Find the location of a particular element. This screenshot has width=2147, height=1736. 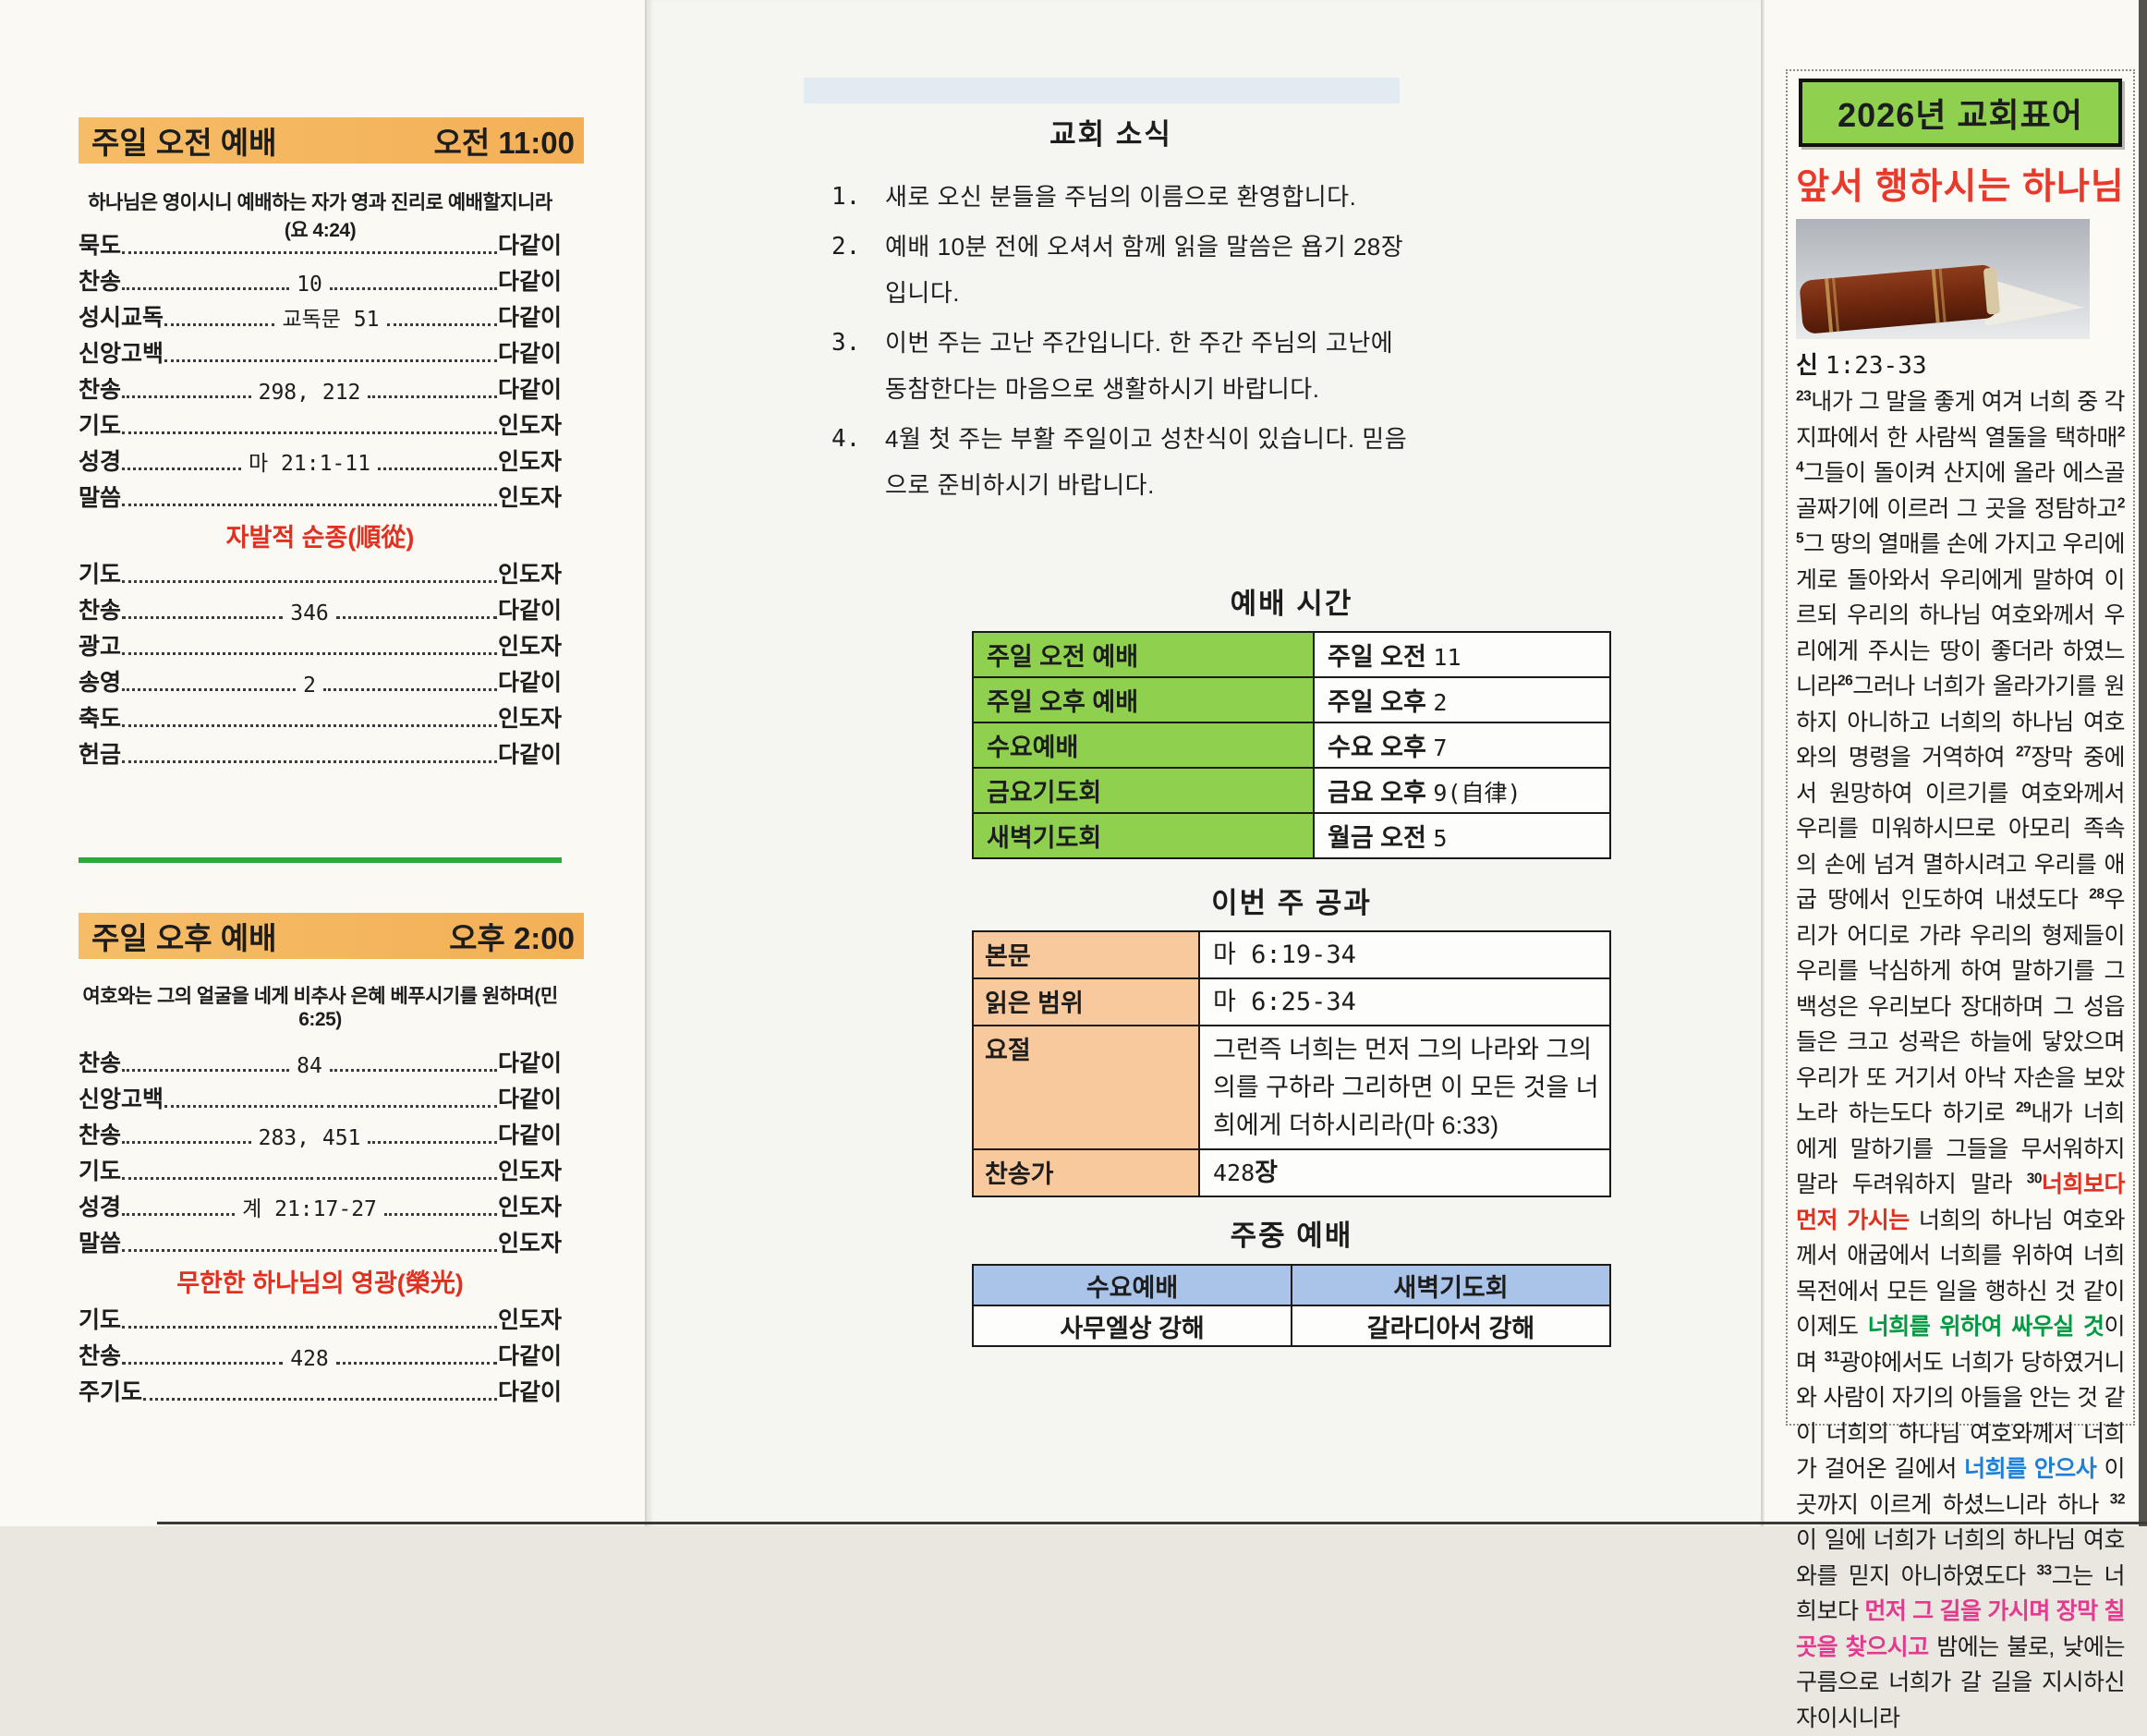

midweek-col-header: 수요예배 is located at coordinates (1132, 1285).